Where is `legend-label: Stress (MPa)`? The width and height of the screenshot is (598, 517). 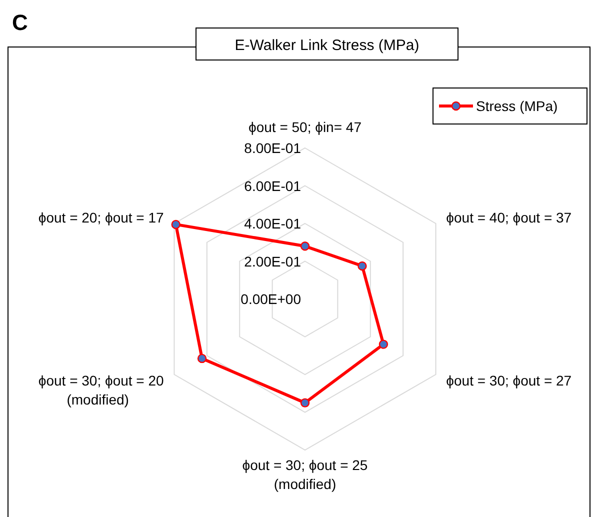
legend-label: Stress (MPa) is located at coordinates (517, 106).